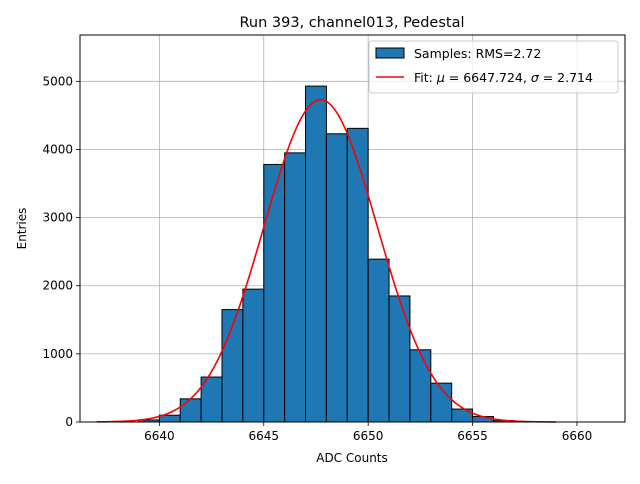 The height and width of the screenshot is (484, 640). What do you see at coordinates (57, 286) in the screenshot?
I see `y-tick-label: 2000` at bounding box center [57, 286].